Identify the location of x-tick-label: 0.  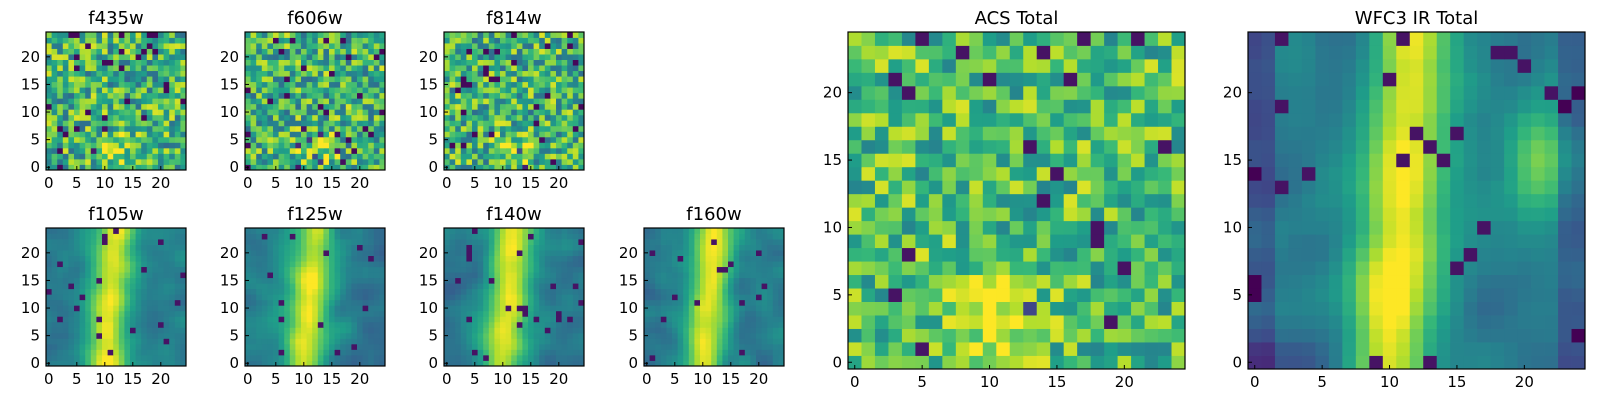
(49, 379).